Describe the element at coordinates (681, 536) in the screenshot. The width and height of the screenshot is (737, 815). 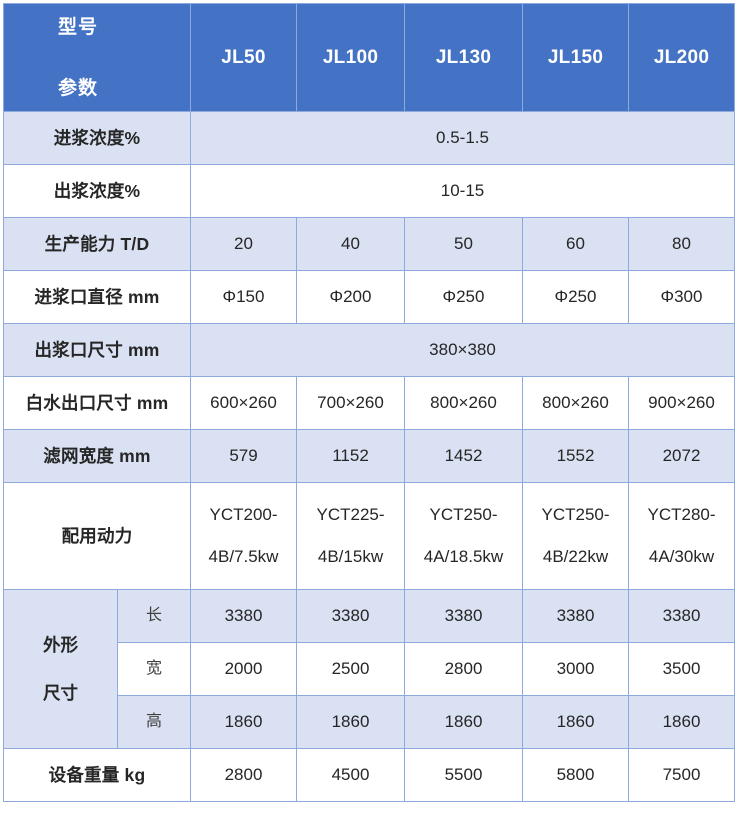
I see `cell-motor-jl200: YCT280- 4A/30kw` at that location.